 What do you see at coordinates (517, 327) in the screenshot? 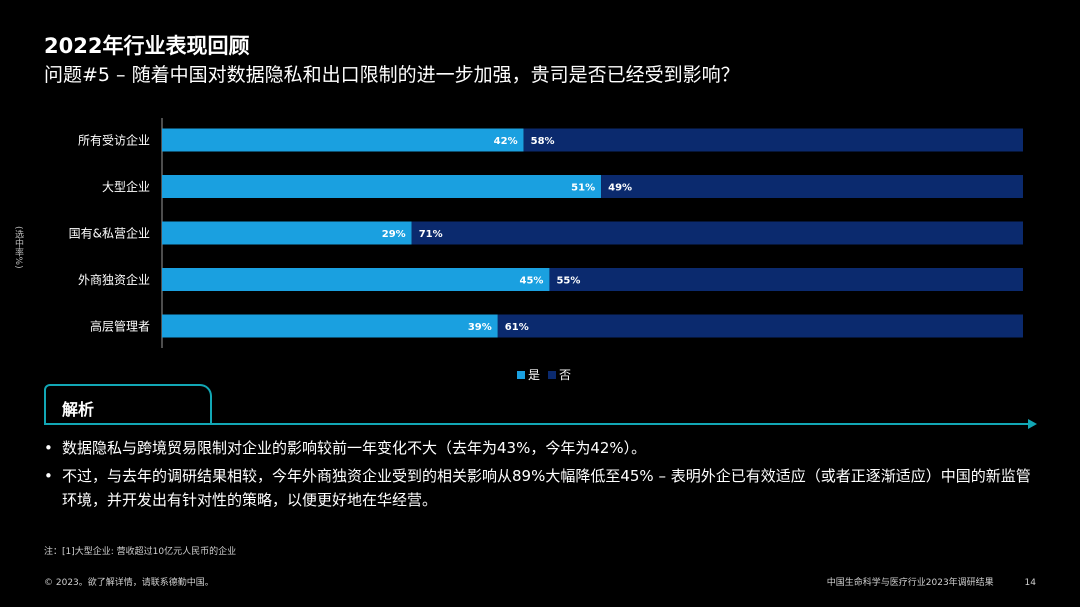
I see `data-label-no: 61%` at bounding box center [517, 327].